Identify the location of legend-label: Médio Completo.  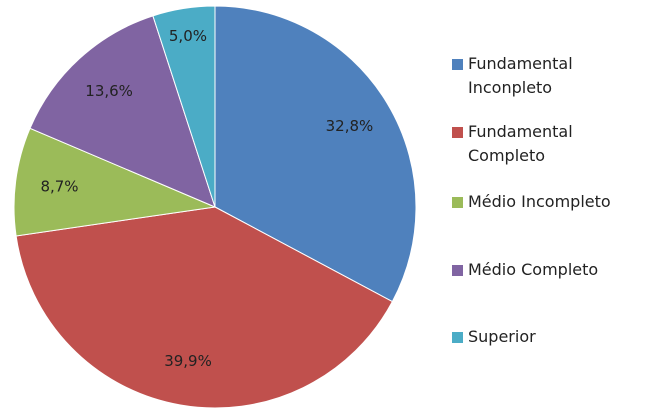
(533, 269).